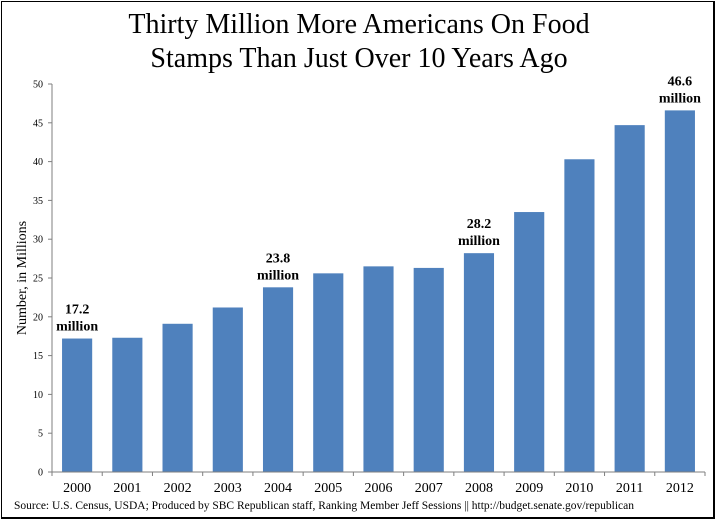  What do you see at coordinates (38, 85) in the screenshot?
I see `y-tick-label: 50` at bounding box center [38, 85].